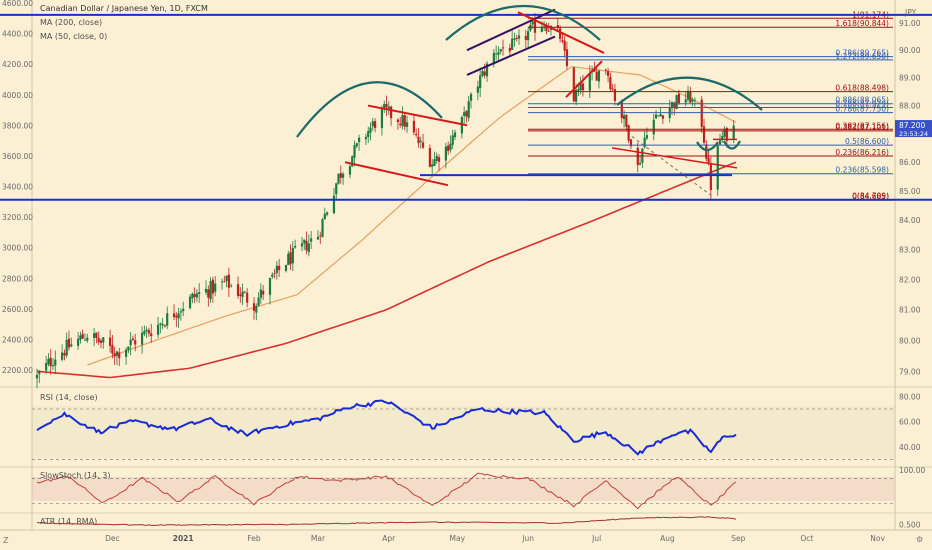 This screenshot has height=550, width=932. What do you see at coordinates (910, 78) in the screenshot?
I see `right-axis-tick: 89.00` at bounding box center [910, 78].